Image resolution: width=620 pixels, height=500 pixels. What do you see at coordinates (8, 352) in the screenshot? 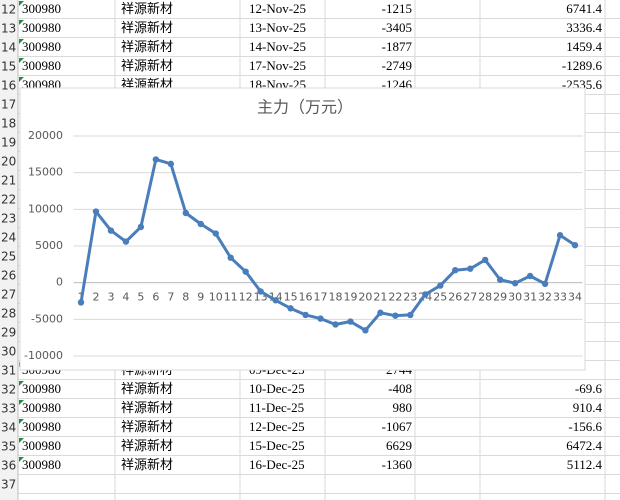
I see `row-number: 30` at bounding box center [8, 352].